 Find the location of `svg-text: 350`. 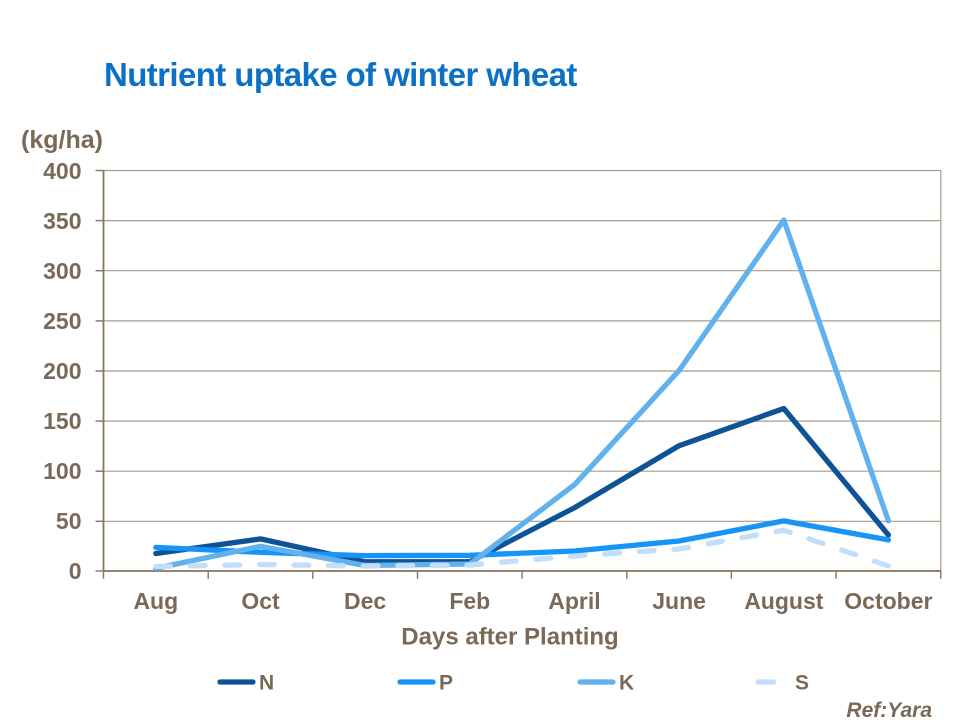

svg-text: 350 is located at coordinates (62, 221).